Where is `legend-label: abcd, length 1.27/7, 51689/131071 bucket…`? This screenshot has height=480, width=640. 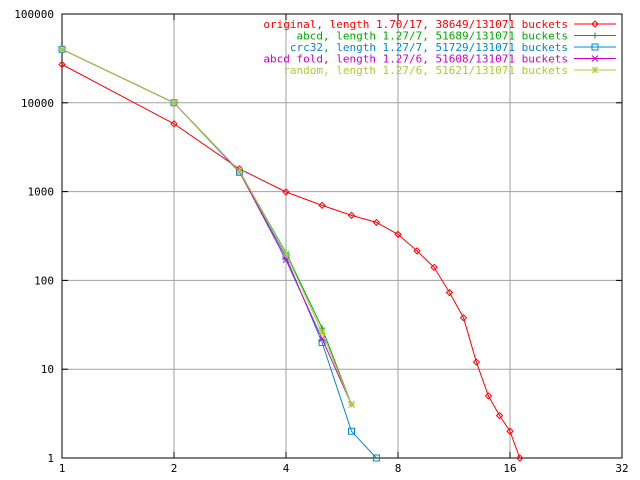 legend-label: abcd, length 1.27/7, 51689/131071 bucket… is located at coordinates (432, 36).